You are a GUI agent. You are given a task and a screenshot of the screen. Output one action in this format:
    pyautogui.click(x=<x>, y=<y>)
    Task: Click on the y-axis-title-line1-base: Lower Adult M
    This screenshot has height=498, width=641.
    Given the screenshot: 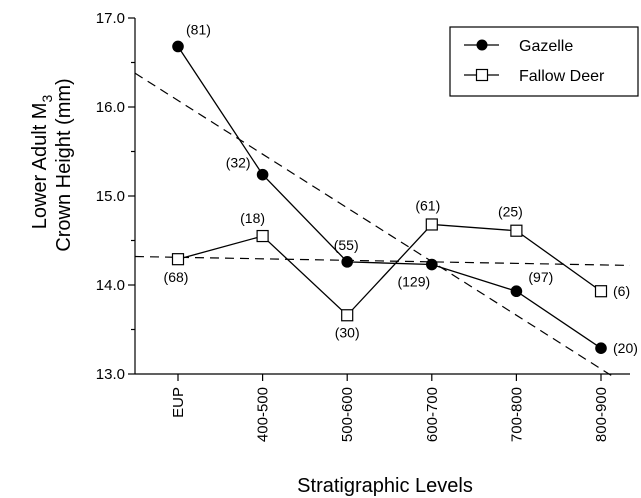 What is the action you would take?
    pyautogui.click(x=40, y=166)
    